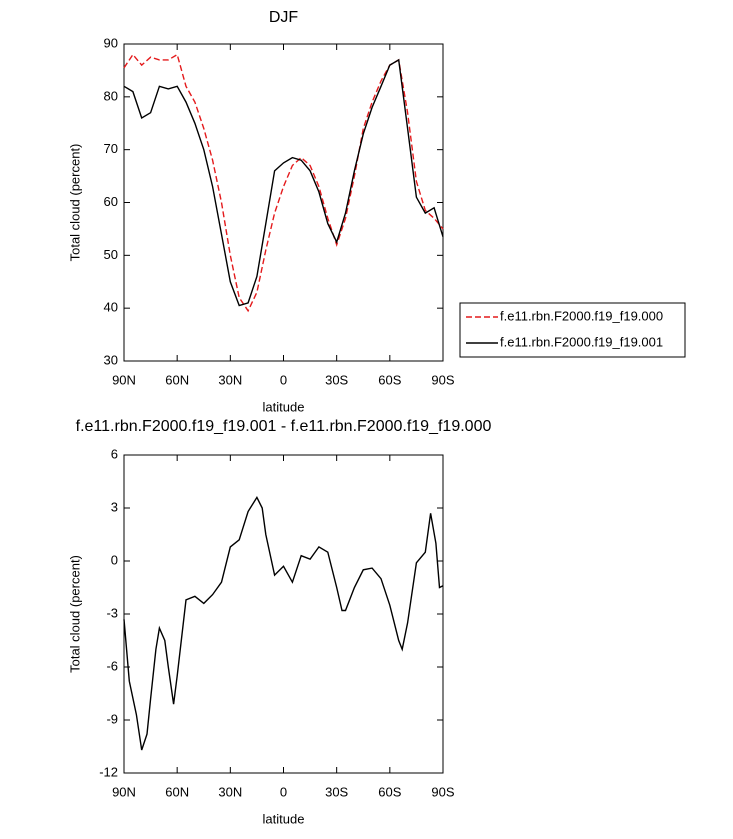 The image size is (733, 839). I want to click on legend-box, so click(572, 330).